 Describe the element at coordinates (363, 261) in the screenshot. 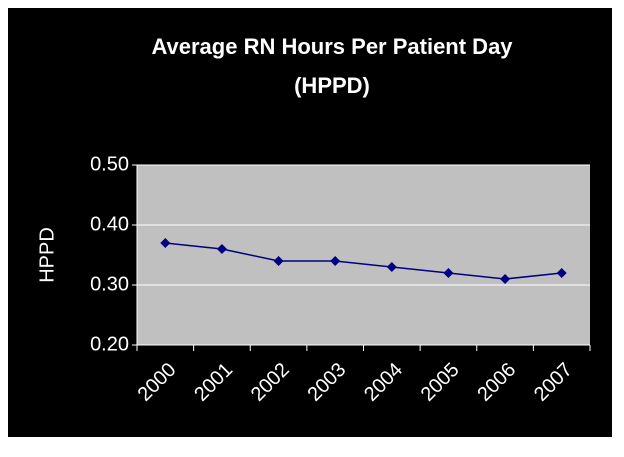

I see `line` at that location.